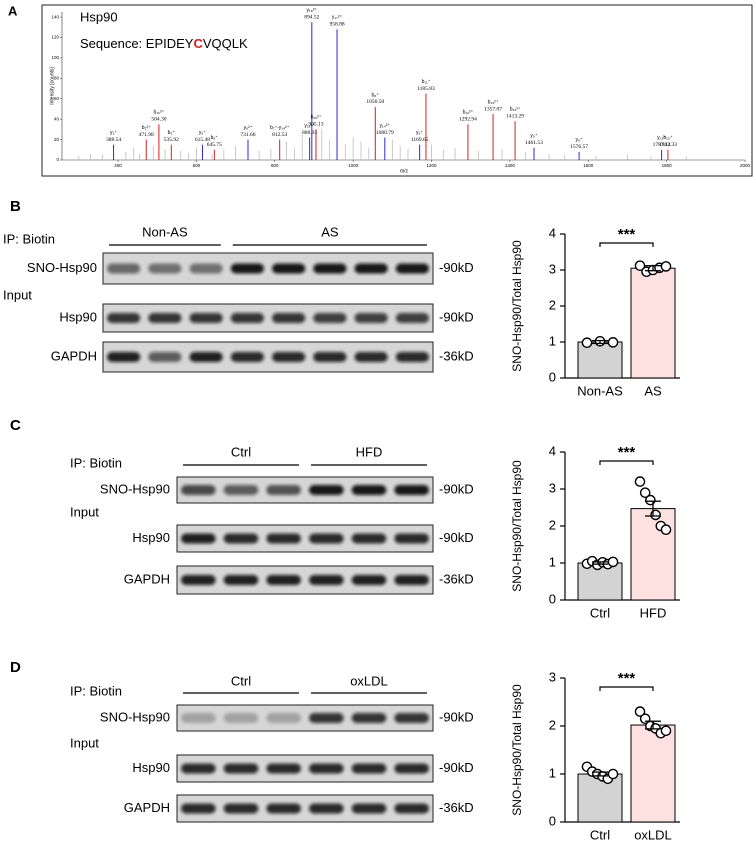  Describe the element at coordinates (404, 171) in the screenshot. I see `x-axis-label: m/z` at that location.